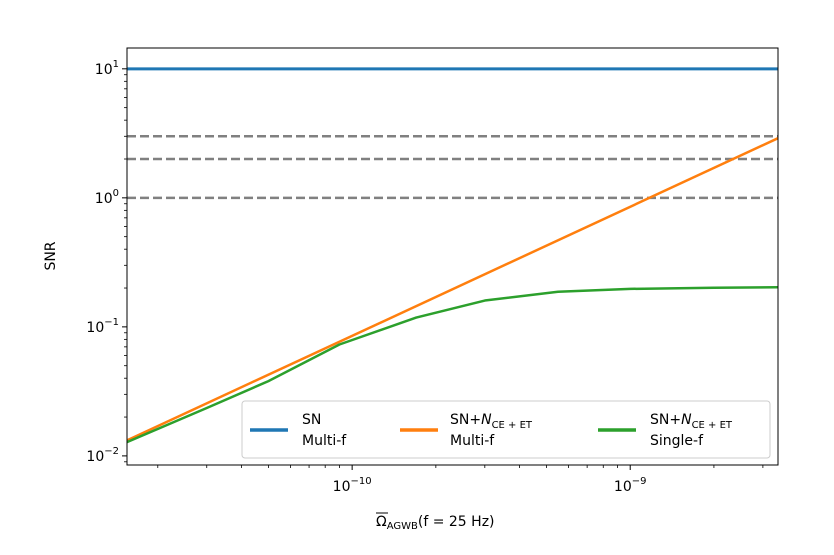 Image resolution: width=834 pixels, height=555 pixels. I want to click on x-tick-label: 10−9, so click(630, 485).